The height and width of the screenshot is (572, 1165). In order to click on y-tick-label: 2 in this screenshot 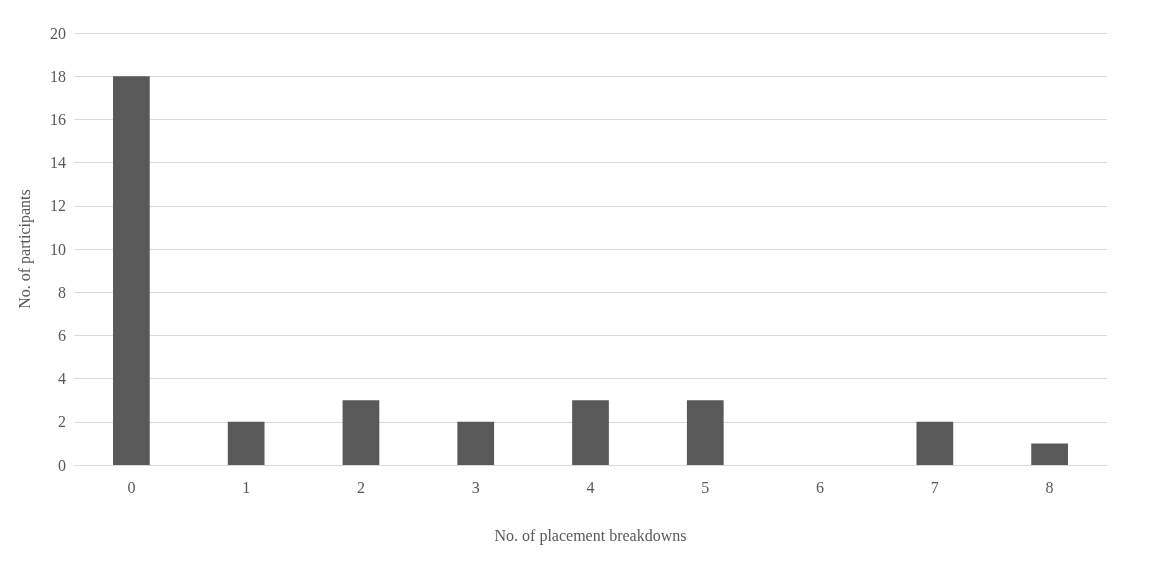, I will do `click(62, 422)`.